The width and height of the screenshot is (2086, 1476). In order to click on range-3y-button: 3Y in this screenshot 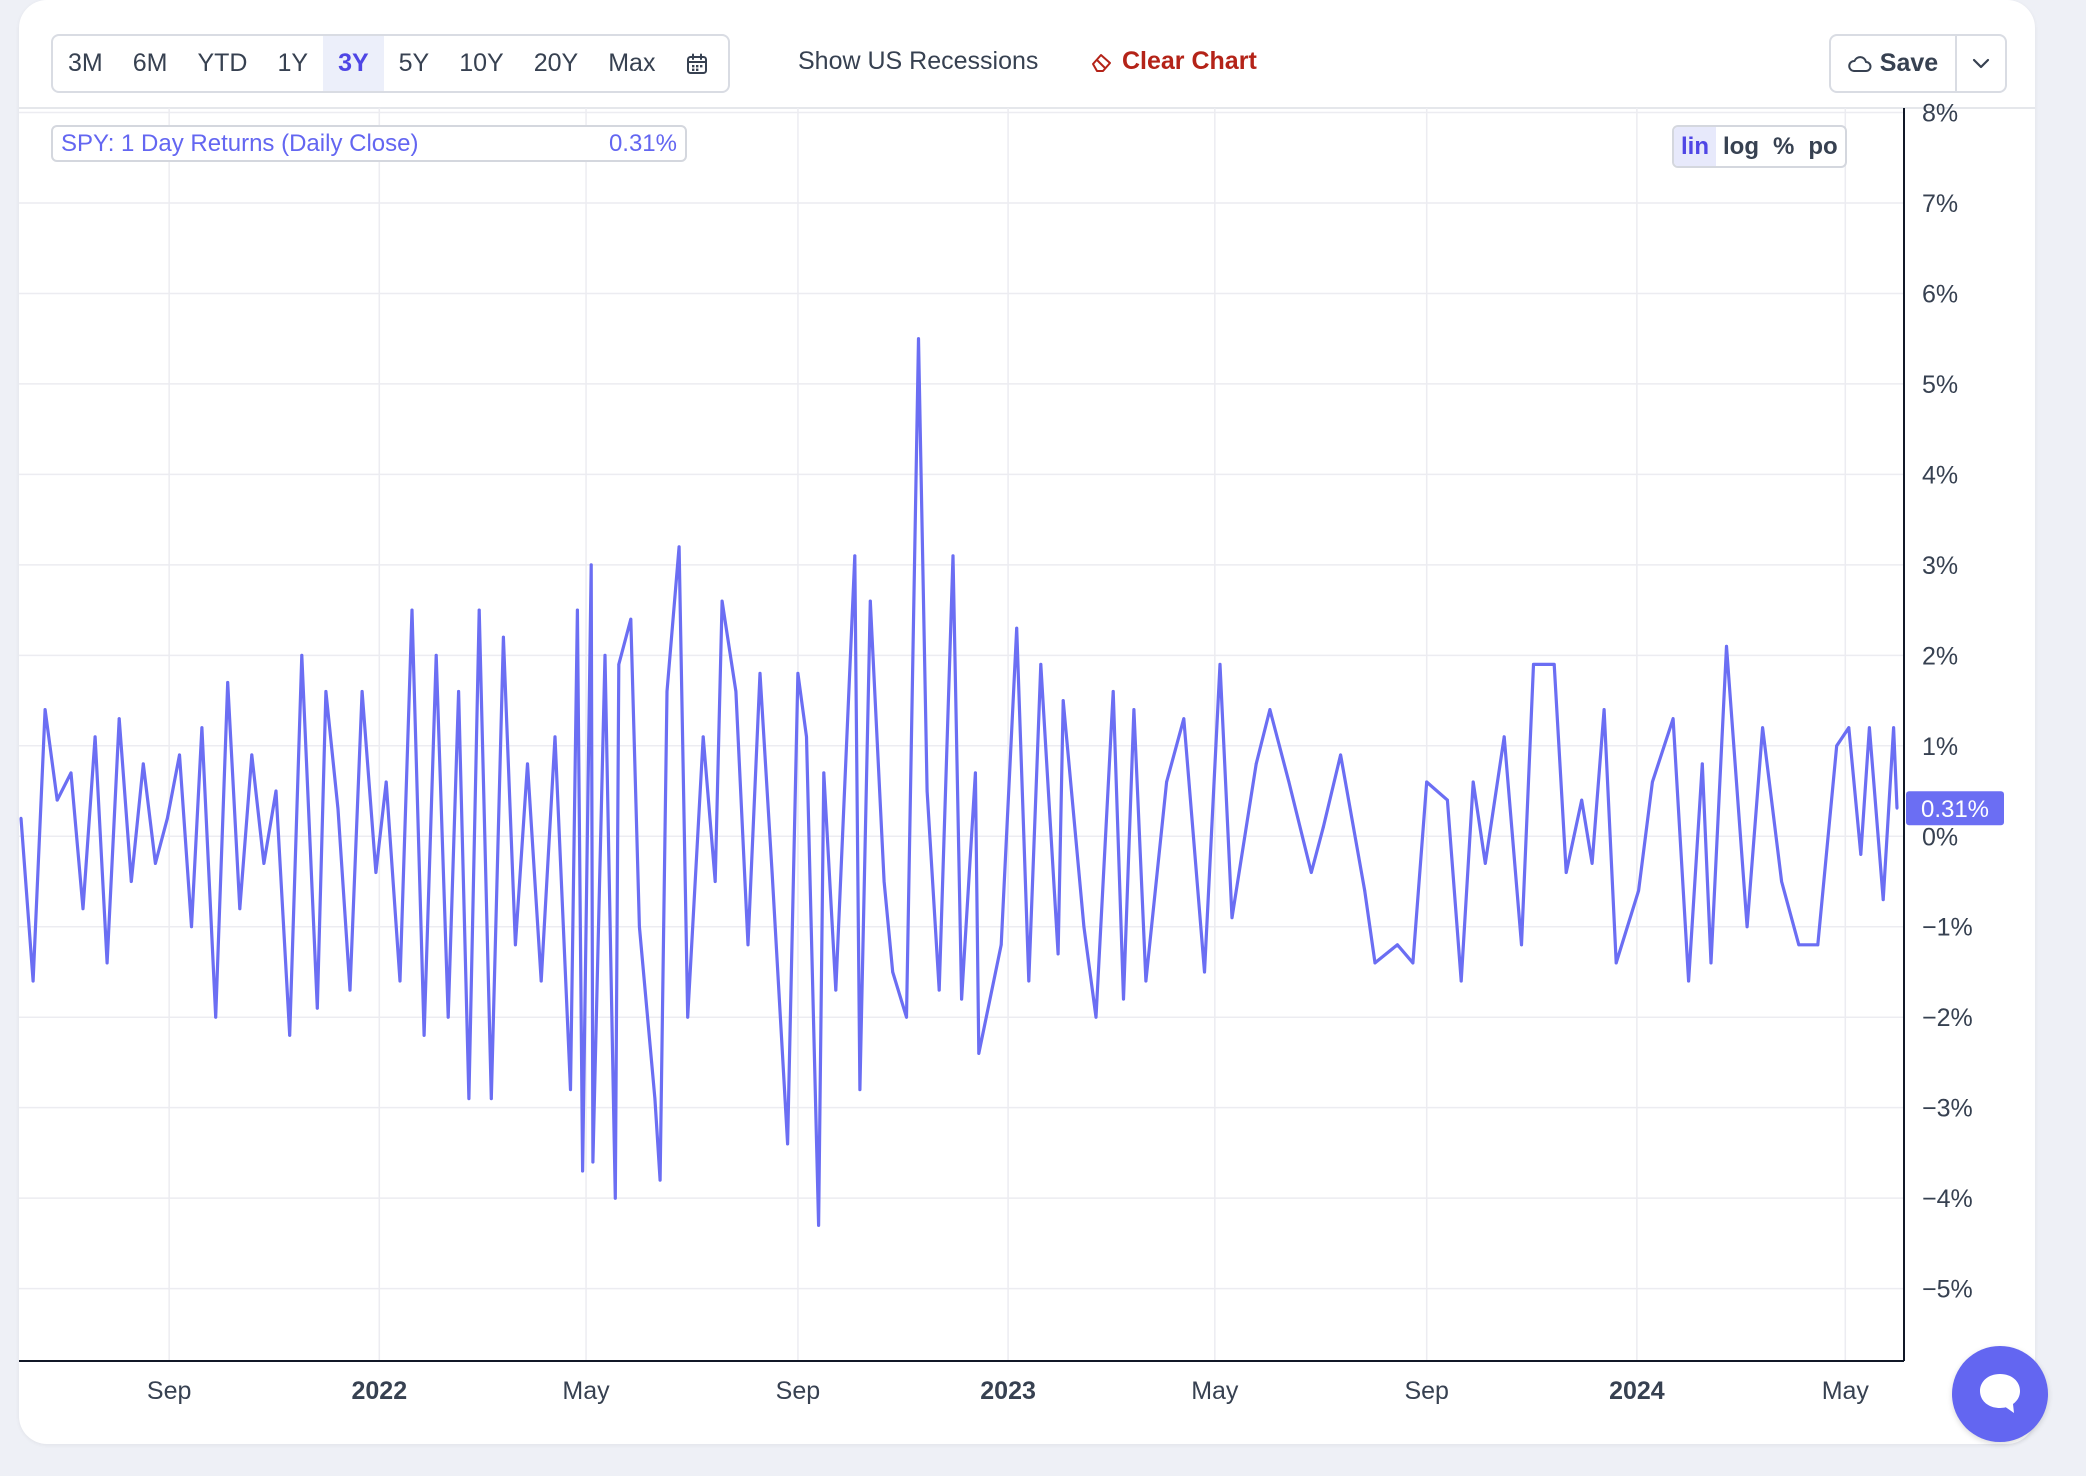, I will do `click(353, 63)`.